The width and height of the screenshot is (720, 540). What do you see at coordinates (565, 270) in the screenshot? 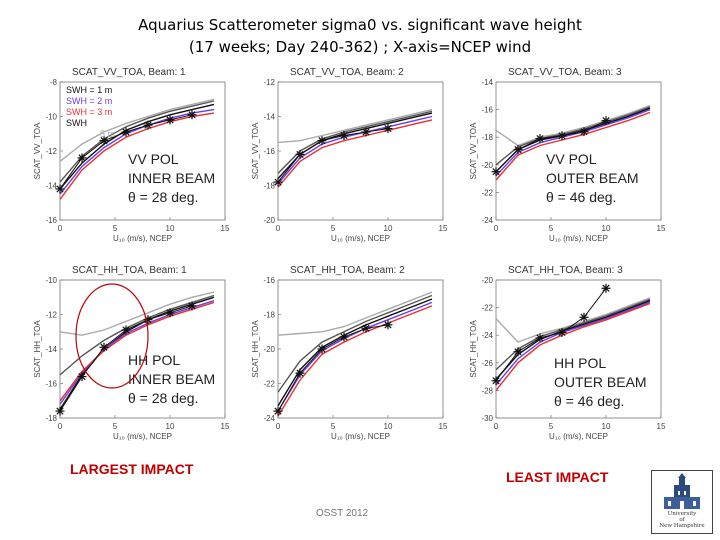
I see `chart-title: SCAT_HH_TOA, Beam: 3` at bounding box center [565, 270].